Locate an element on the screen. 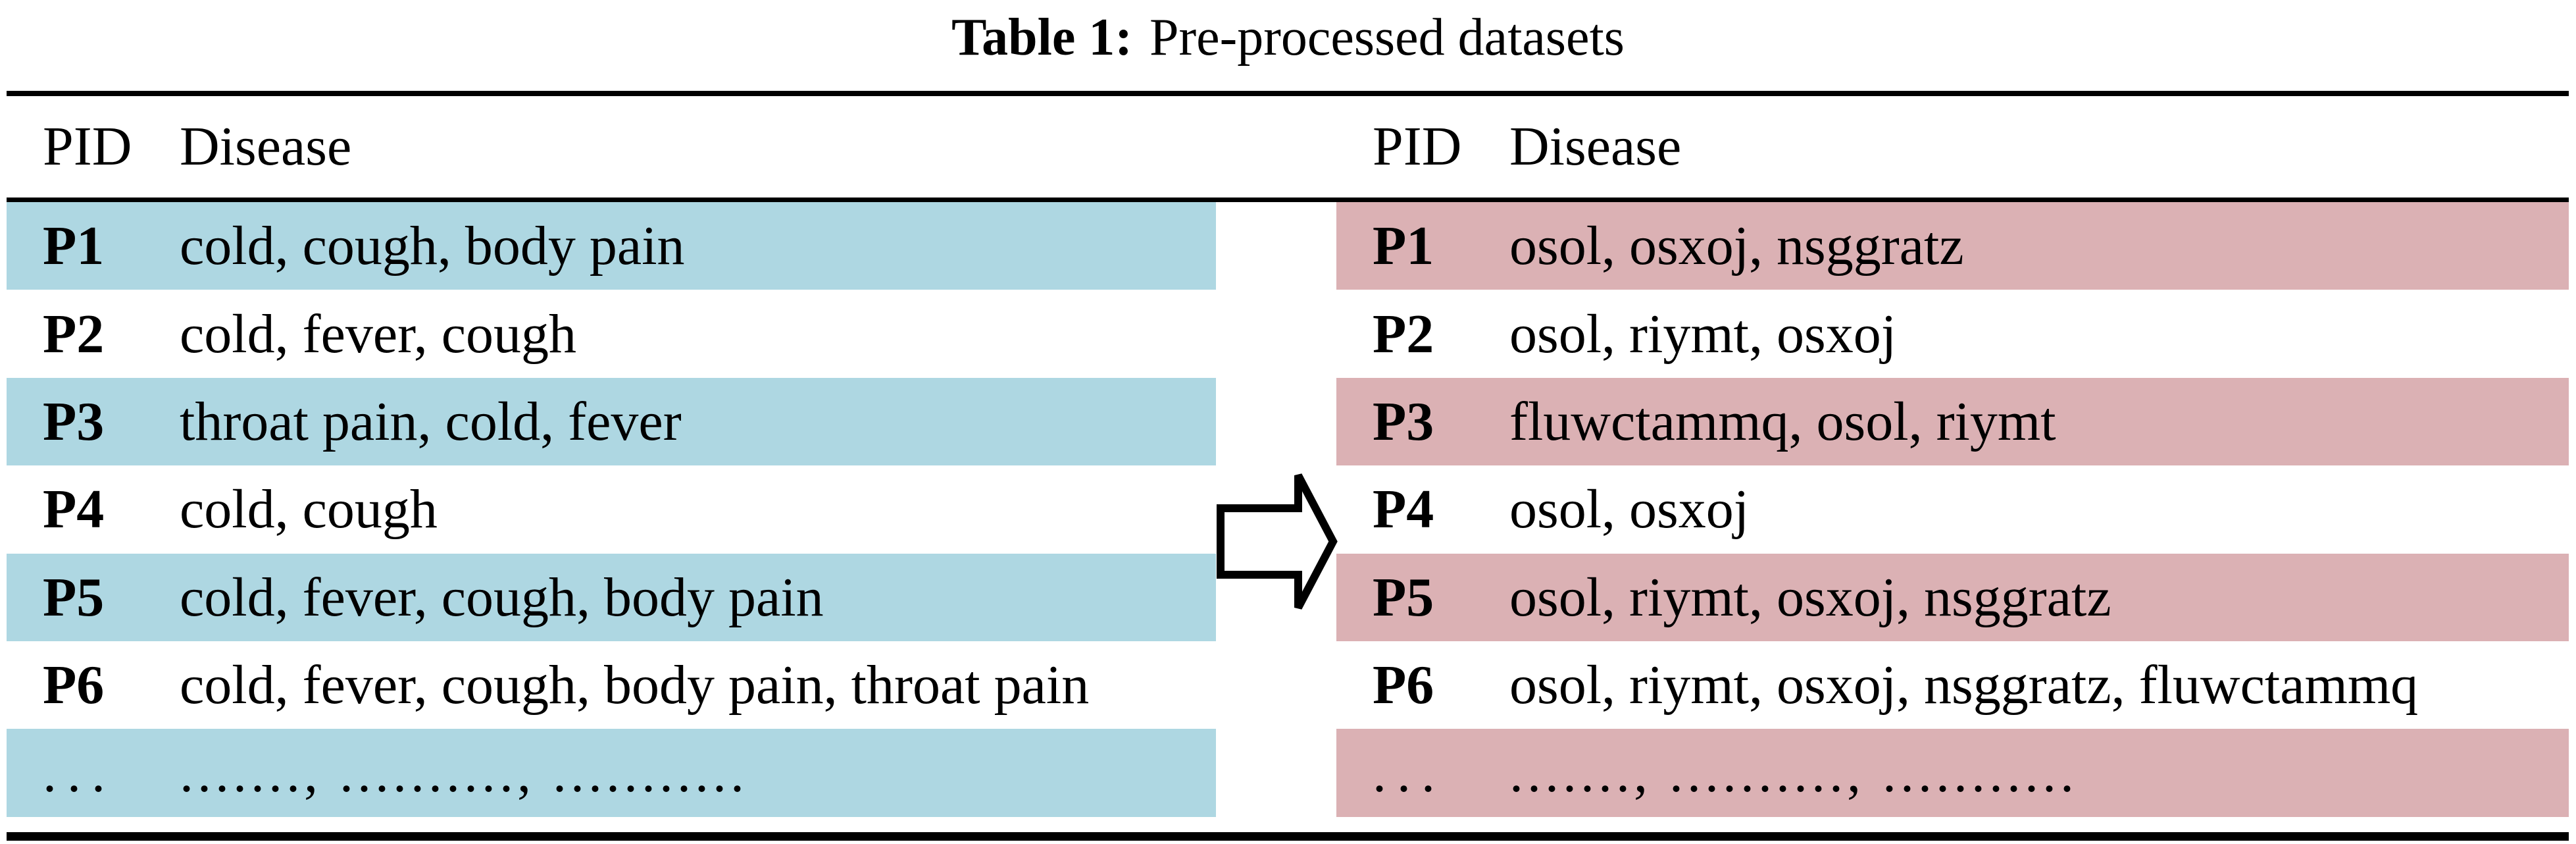 Image resolution: width=2576 pixels, height=844 pixels. table-caption: Table 1: Pre-processed datasets is located at coordinates (1288, 40).